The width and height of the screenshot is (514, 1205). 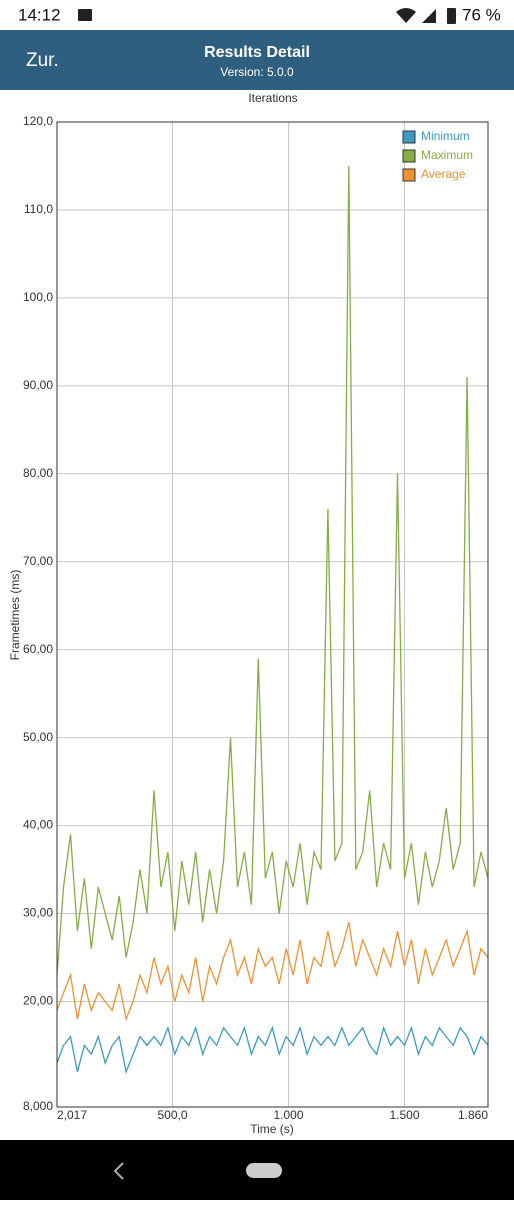 I want to click on legend-label: Maximum, so click(x=447, y=155).